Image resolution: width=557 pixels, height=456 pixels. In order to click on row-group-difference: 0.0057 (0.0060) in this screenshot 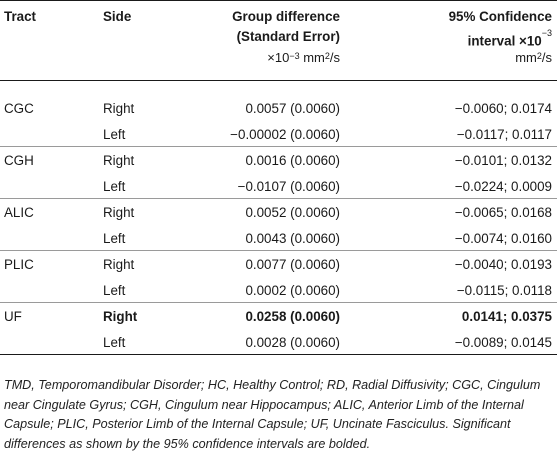, I will do `click(292, 108)`.